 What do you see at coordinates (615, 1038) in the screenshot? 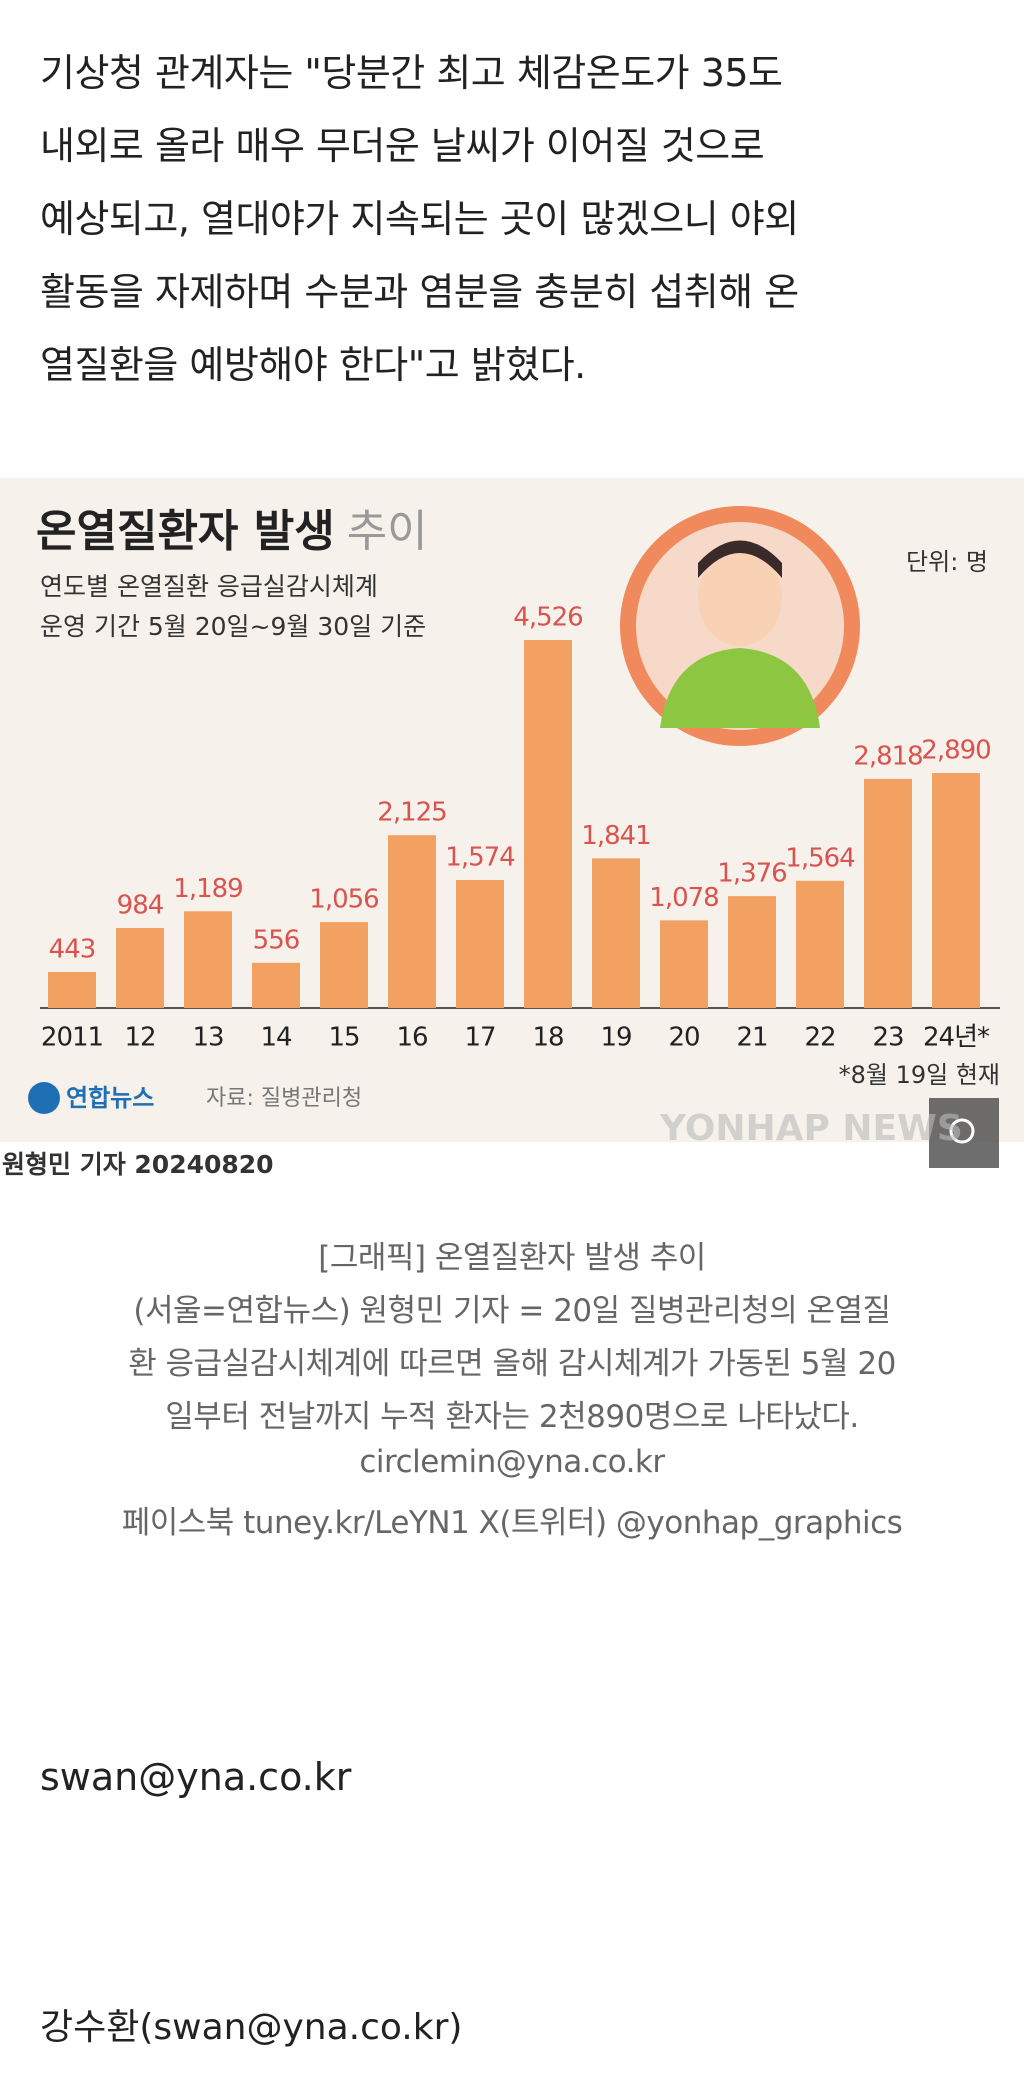
I see `category-label: 19` at bounding box center [615, 1038].